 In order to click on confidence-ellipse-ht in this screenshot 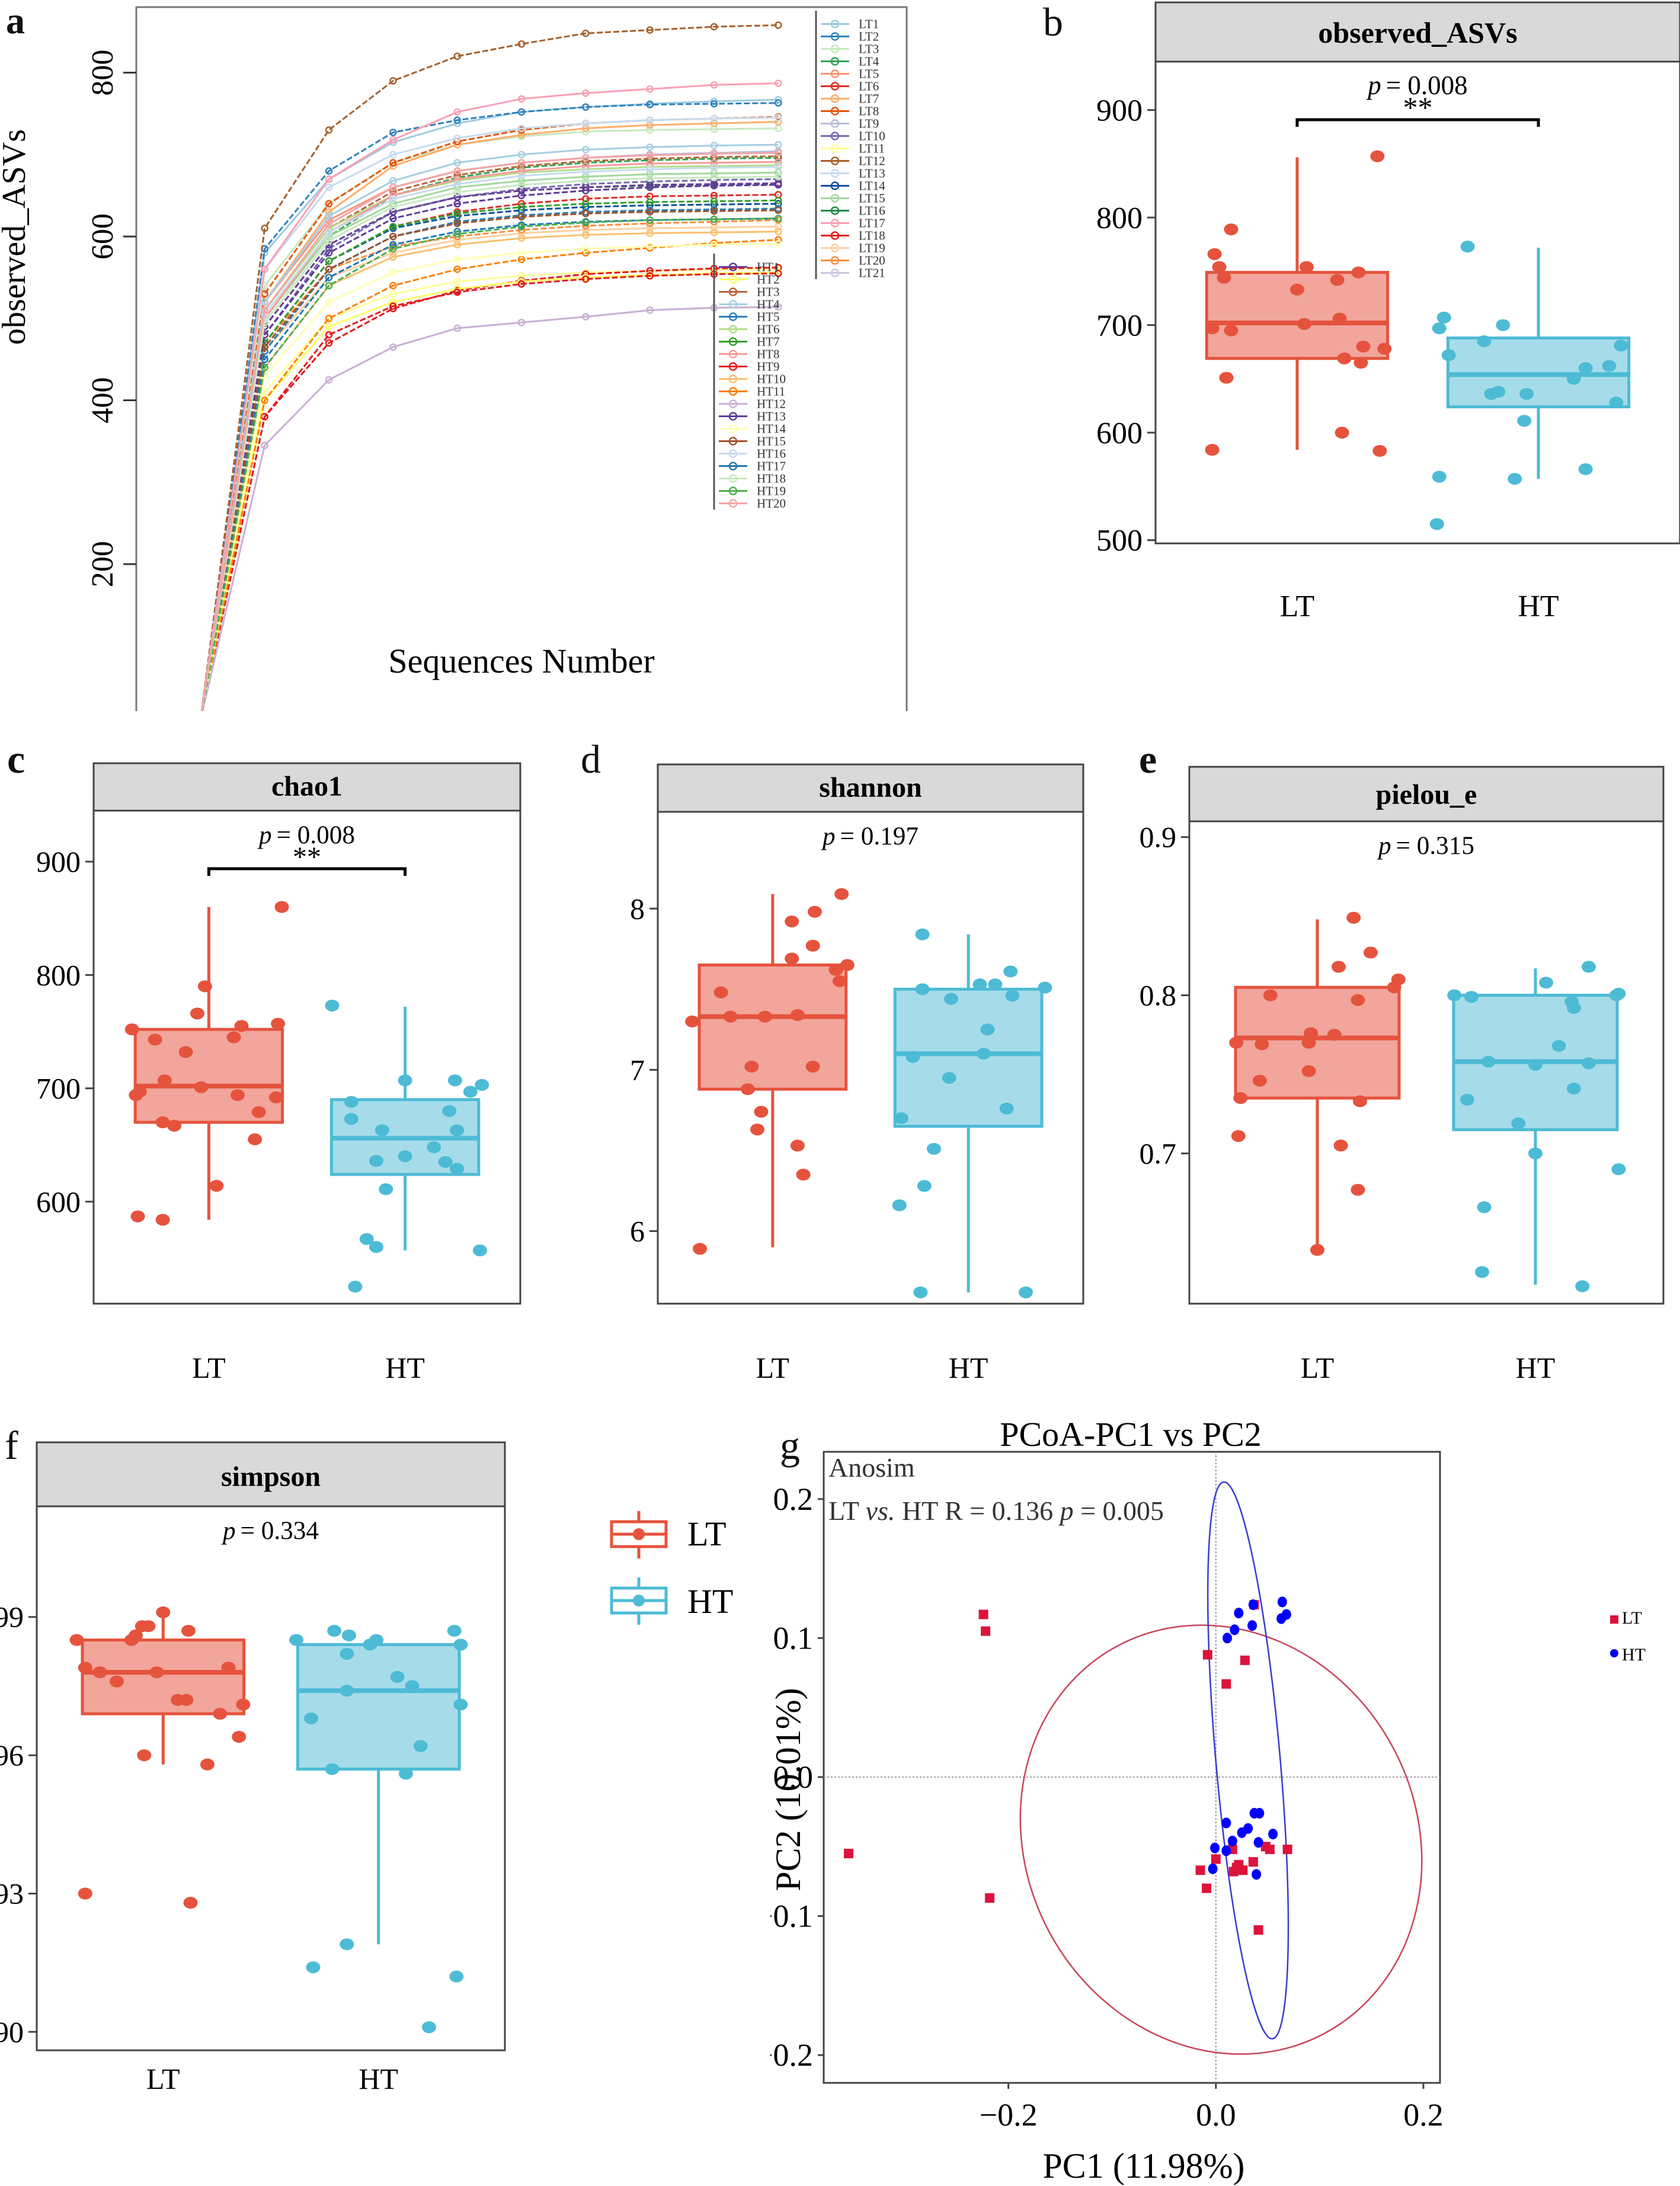, I will do `click(1248, 1760)`.